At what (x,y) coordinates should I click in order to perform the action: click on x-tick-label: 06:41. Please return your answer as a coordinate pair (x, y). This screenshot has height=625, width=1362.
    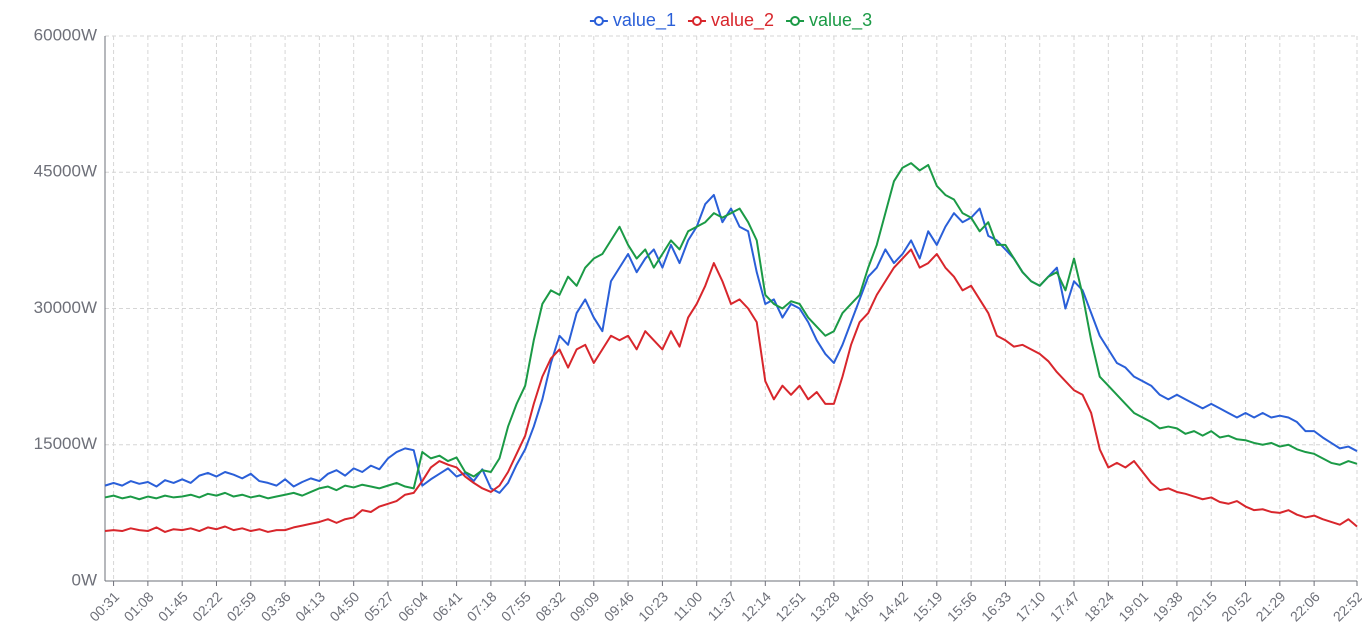
    Looking at the image, I should click on (447, 606).